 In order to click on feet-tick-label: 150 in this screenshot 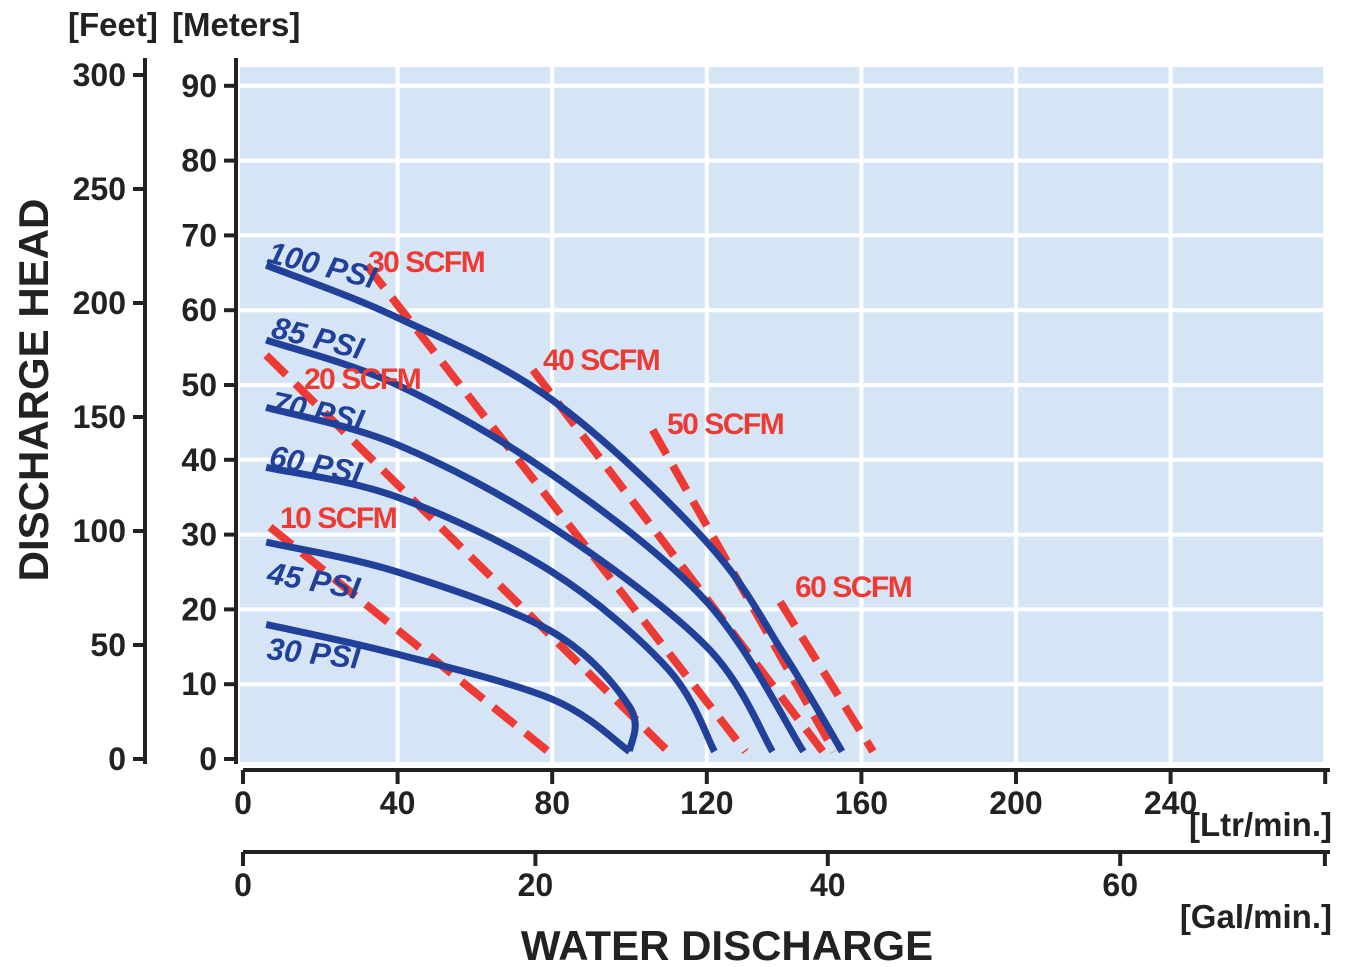, I will do `click(99, 417)`.